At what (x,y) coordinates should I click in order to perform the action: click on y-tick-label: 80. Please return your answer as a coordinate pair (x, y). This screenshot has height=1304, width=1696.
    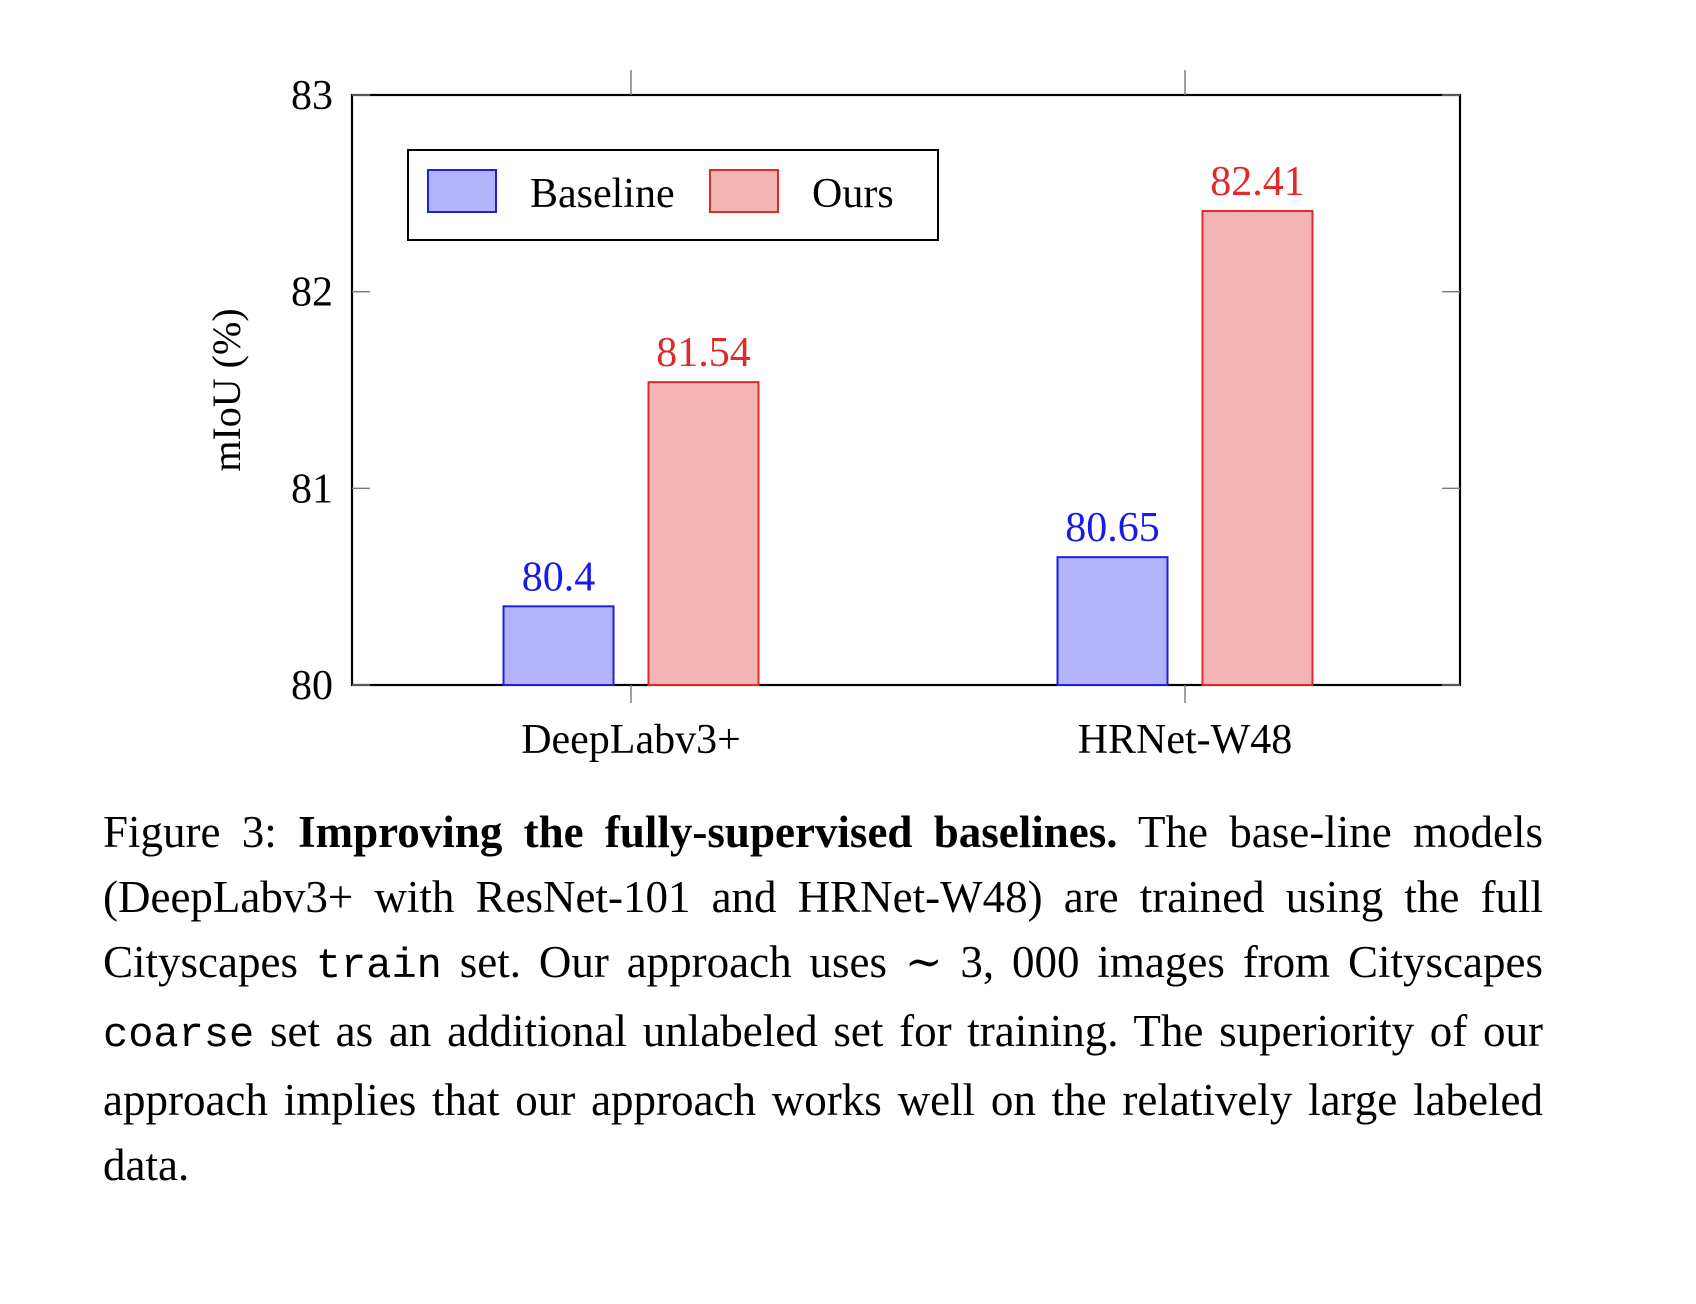
    Looking at the image, I should click on (312, 686).